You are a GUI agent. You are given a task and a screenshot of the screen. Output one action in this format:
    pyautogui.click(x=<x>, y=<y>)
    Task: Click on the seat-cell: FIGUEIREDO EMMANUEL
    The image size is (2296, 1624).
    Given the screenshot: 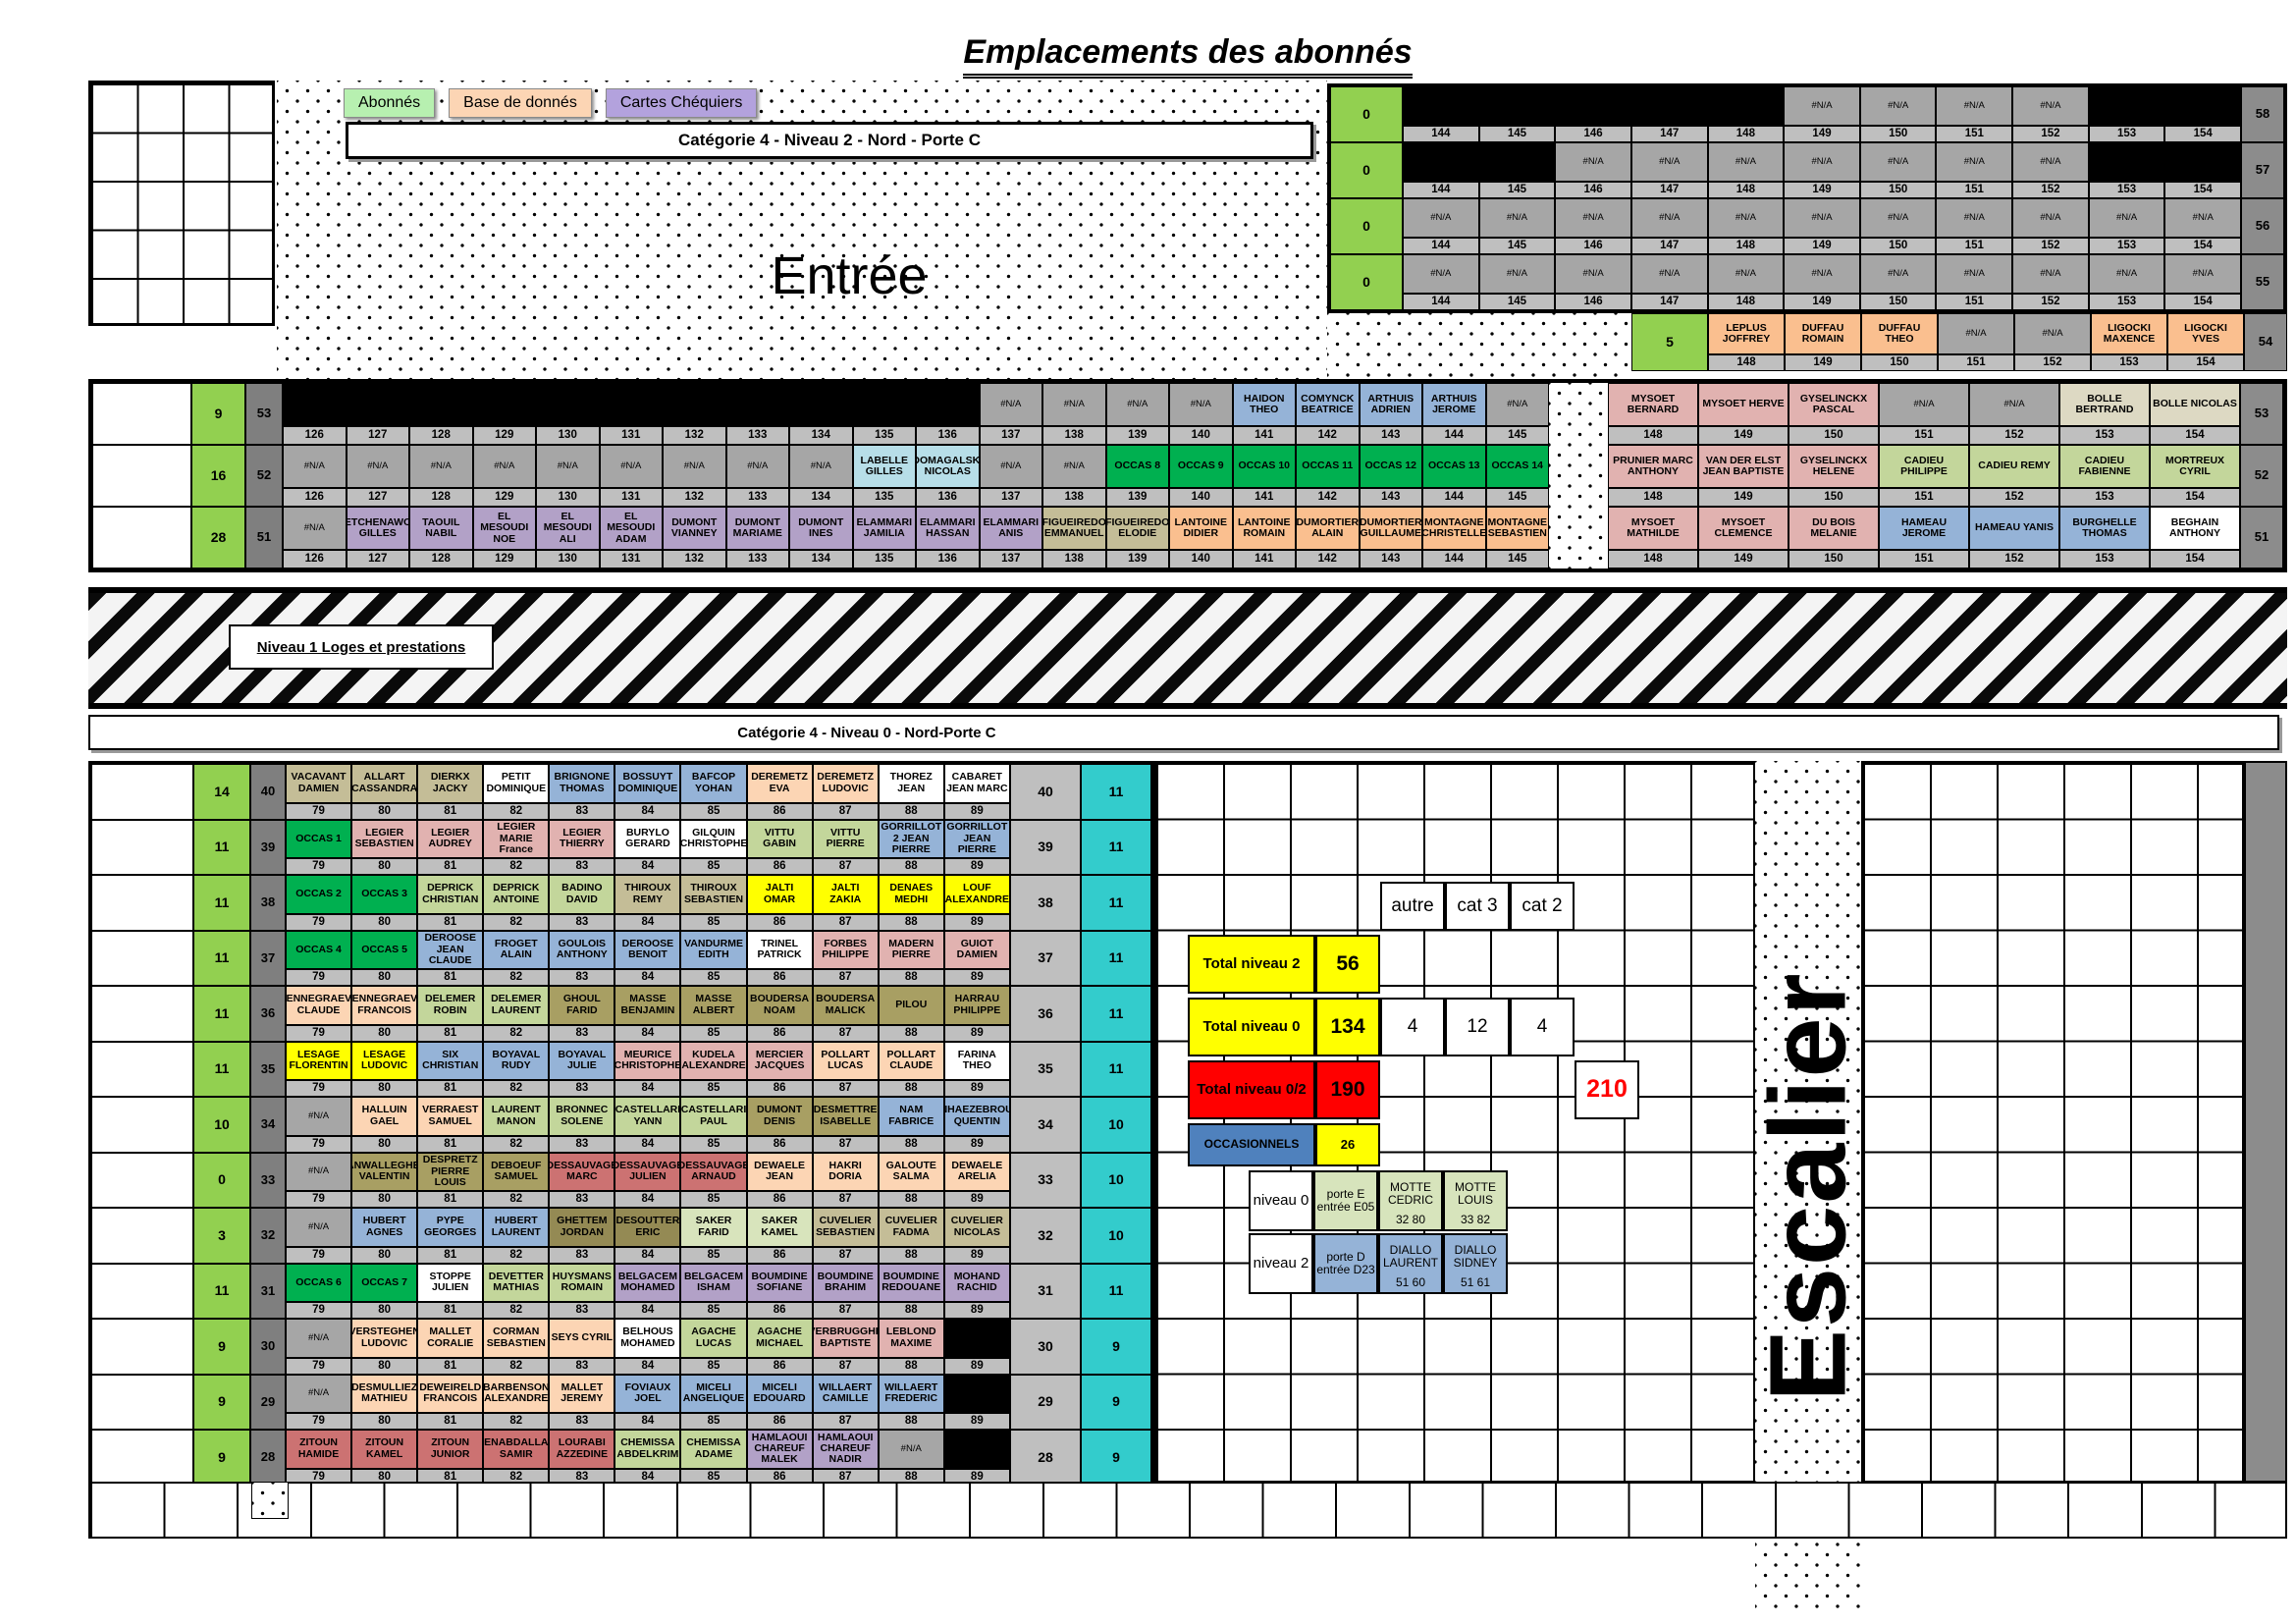 What is the action you would take?
    pyautogui.click(x=1074, y=528)
    